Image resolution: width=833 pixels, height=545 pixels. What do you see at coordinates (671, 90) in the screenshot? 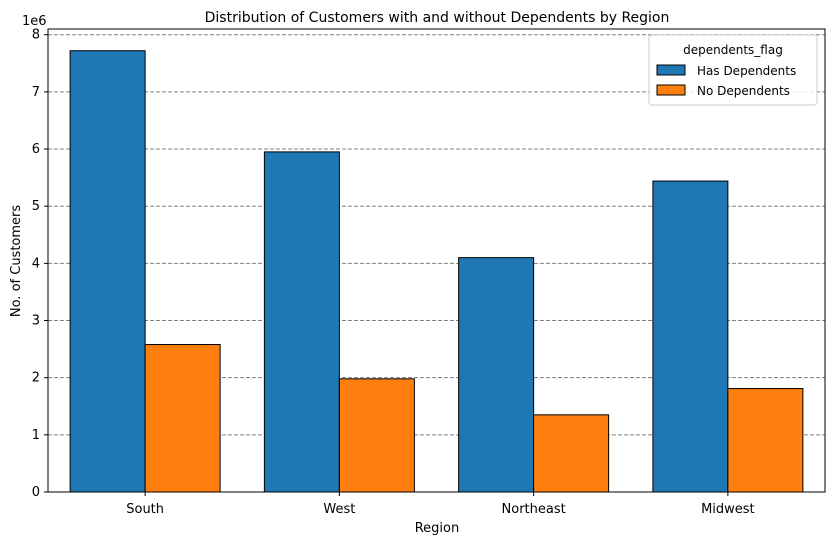
I see `legend-swatch-no-dependents` at bounding box center [671, 90].